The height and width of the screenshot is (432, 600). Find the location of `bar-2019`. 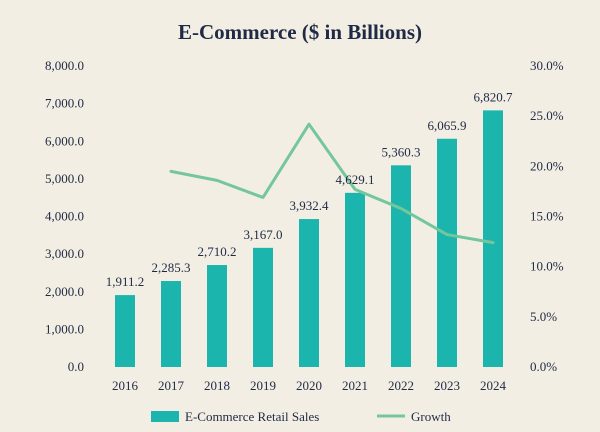

bar-2019 is located at coordinates (263, 307).